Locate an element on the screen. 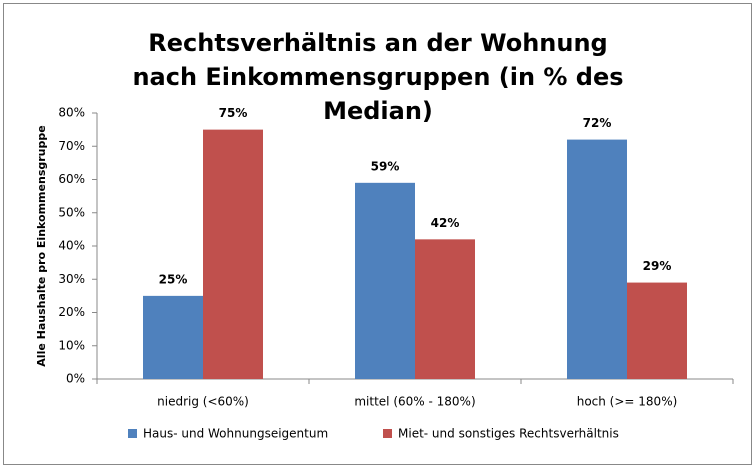  y-tick-label: 70% is located at coordinates (71, 146).